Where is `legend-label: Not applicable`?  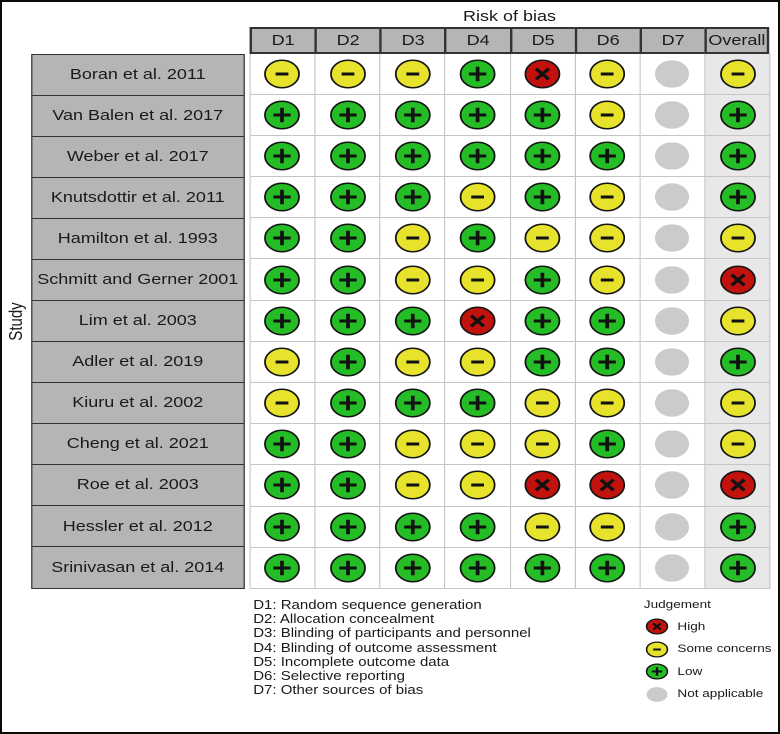
legend-label: Not applicable is located at coordinates (720, 694).